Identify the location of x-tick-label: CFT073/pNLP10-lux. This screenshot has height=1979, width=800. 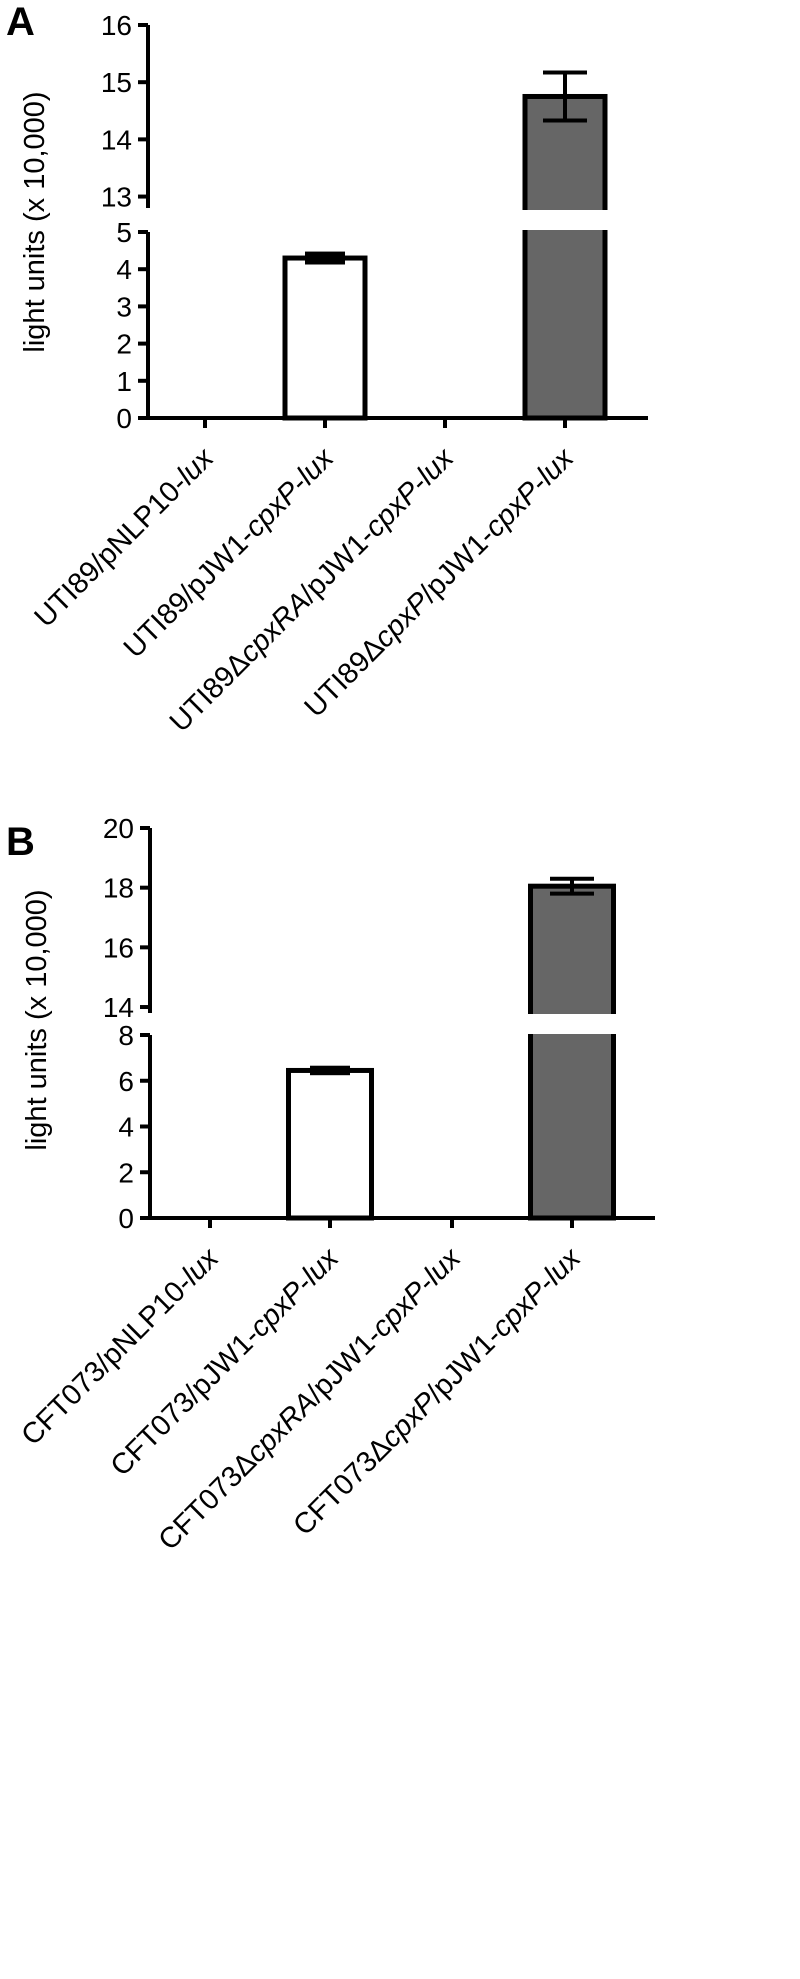
(120, 1346).